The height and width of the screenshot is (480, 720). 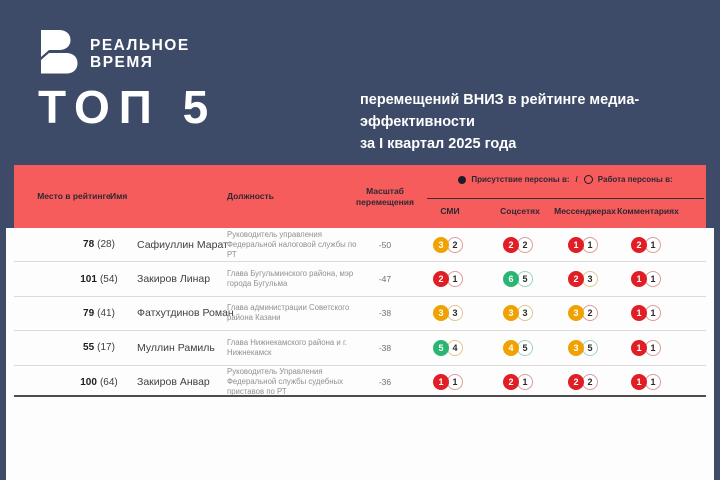 What do you see at coordinates (89, 245) in the screenshot?
I see `rank-current: 78` at bounding box center [89, 245].